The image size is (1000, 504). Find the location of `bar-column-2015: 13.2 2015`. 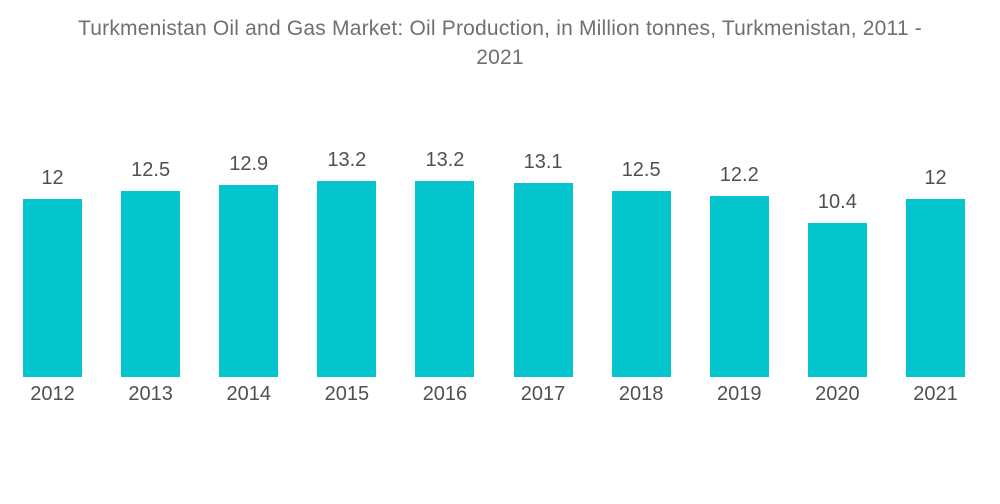

bar-column-2015: 13.2 2015 is located at coordinates (347, 277).